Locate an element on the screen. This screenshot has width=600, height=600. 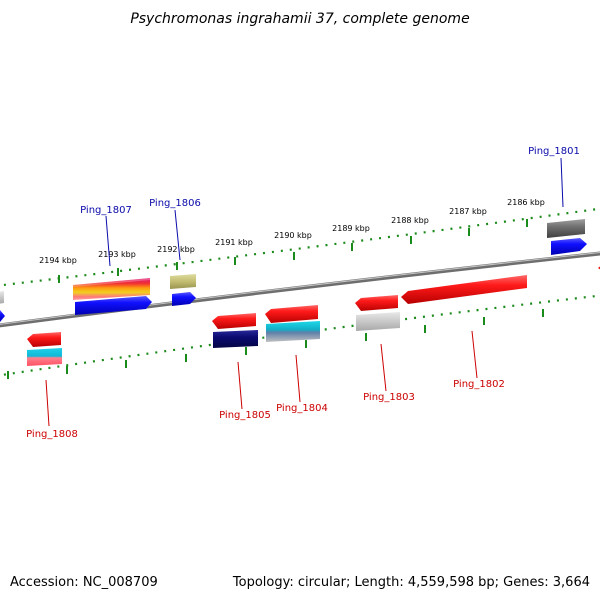
major-tick: 2187 kbp is located at coordinates (468, 221).